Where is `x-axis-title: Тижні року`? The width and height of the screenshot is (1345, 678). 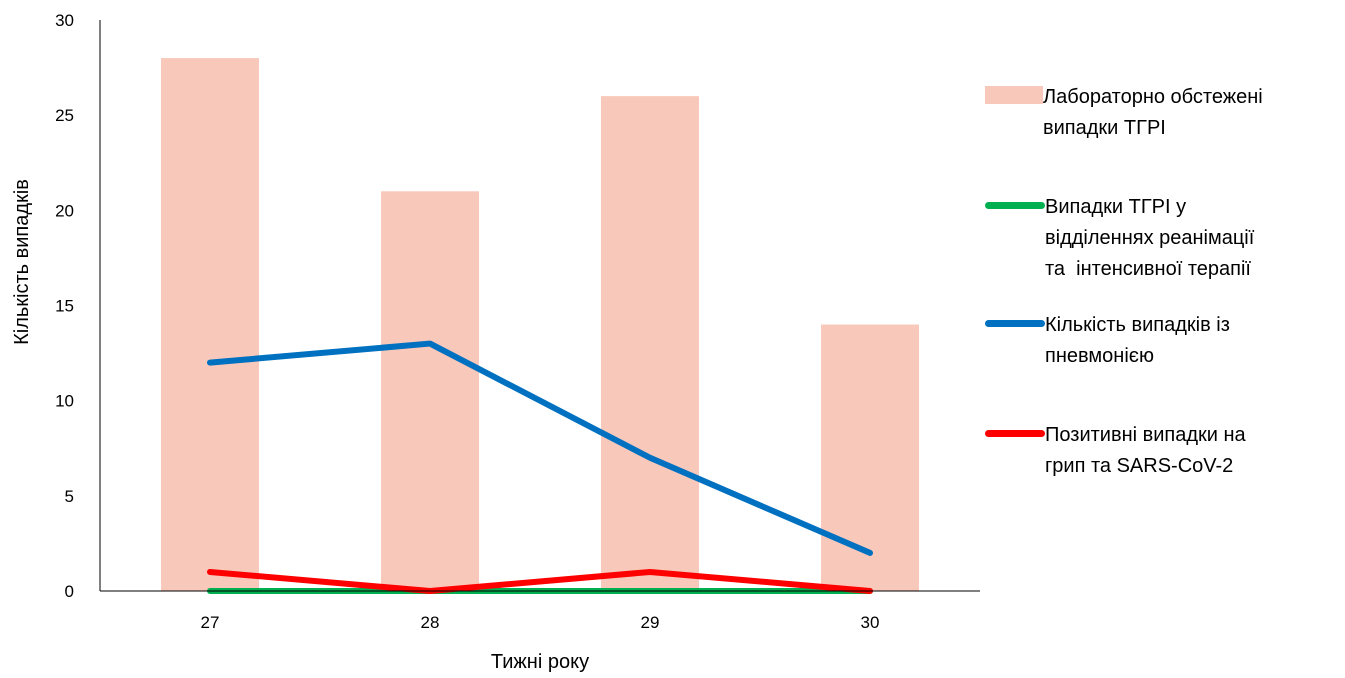 x-axis-title: Тижні року is located at coordinates (540, 662).